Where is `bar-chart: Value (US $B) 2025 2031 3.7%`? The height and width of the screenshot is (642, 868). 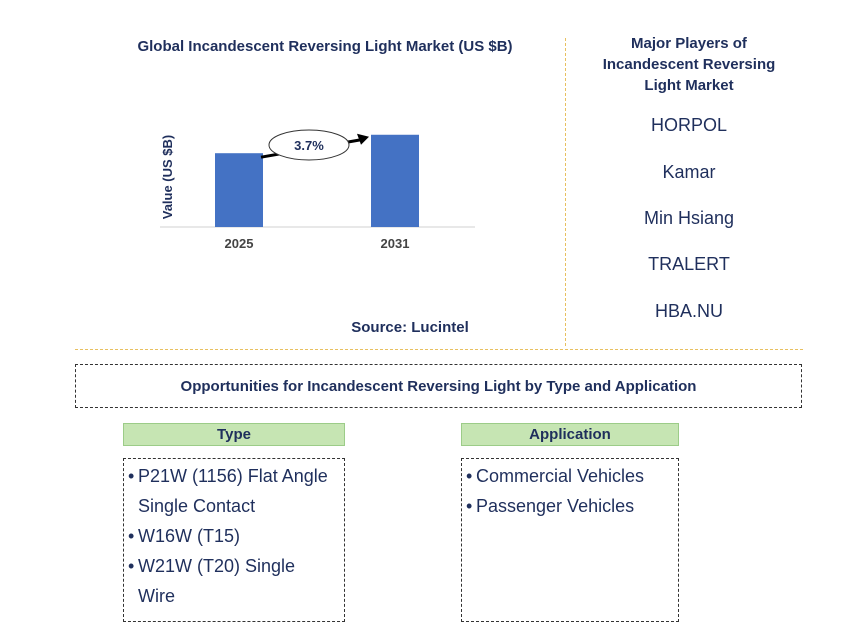
bar-chart: Value (US $B) 2025 2031 3.7% is located at coordinates (317, 190).